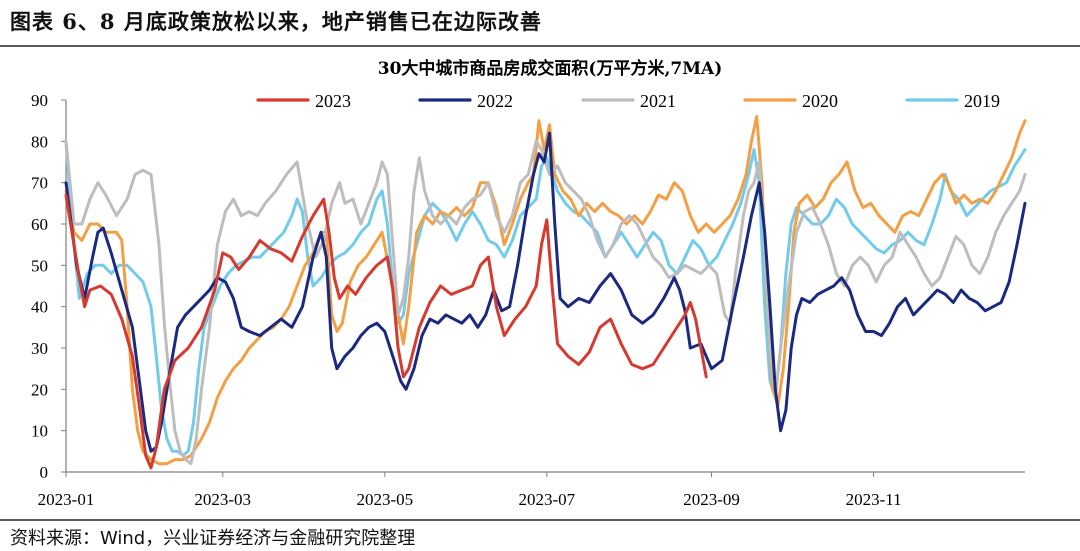 The width and height of the screenshot is (1080, 551). Describe the element at coordinates (213, 538) in the screenshot. I see `source-note: 资料来源：Wind，兴业证券经济与金融研究院整理` at that location.